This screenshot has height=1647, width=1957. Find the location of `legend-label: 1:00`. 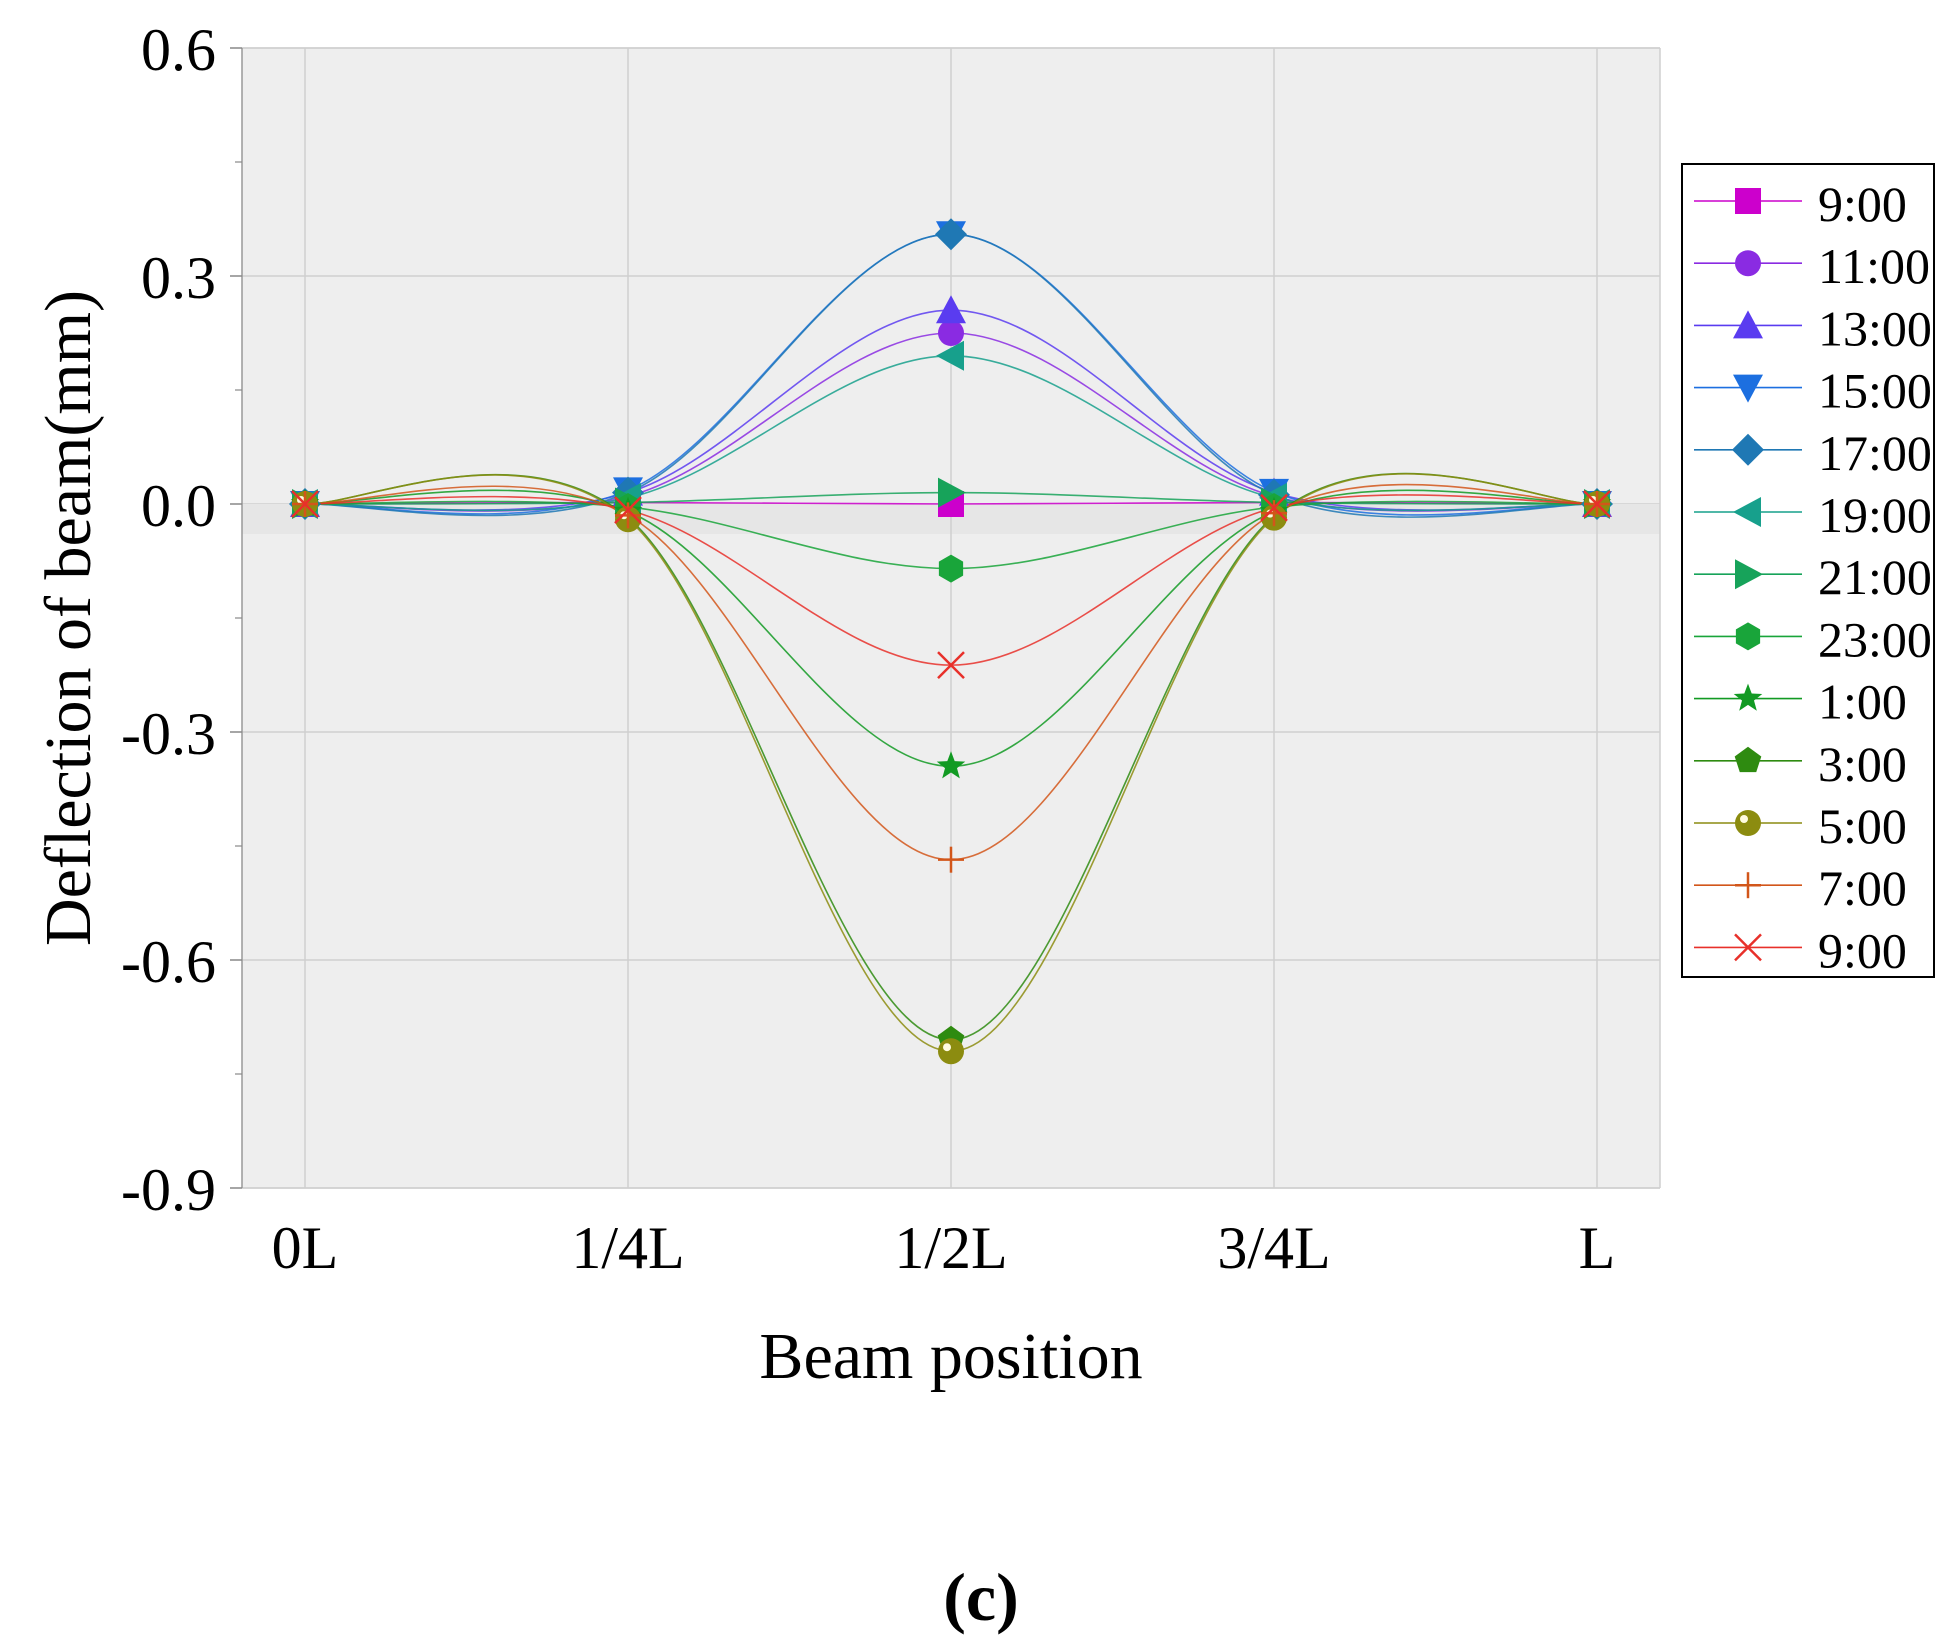

legend-label: 1:00 is located at coordinates (1862, 702).